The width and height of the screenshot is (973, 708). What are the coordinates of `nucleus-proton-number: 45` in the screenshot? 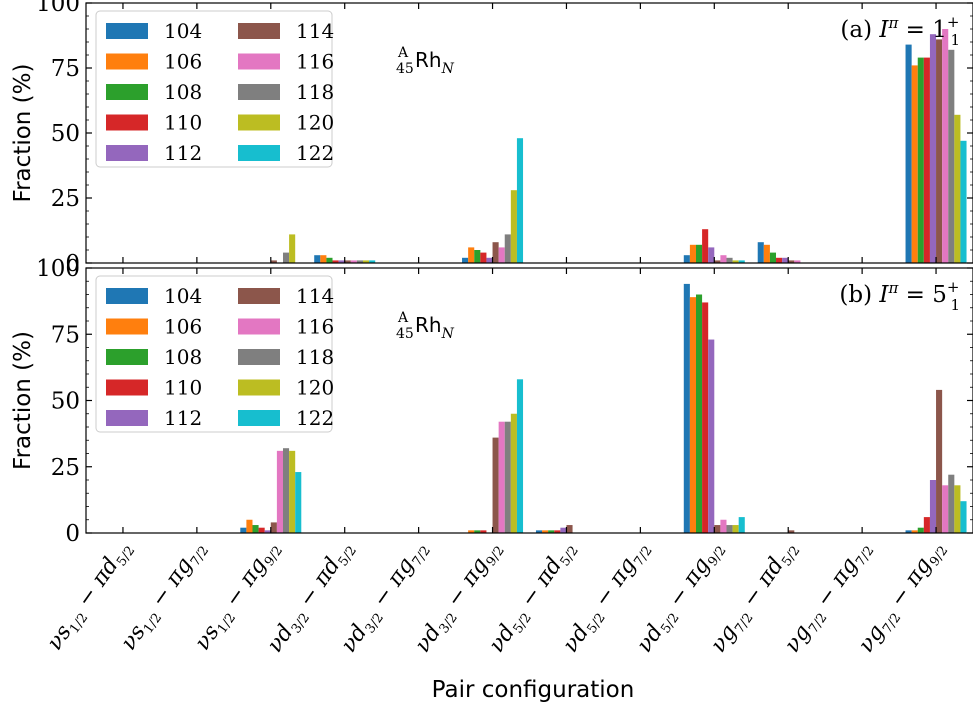 It's located at (405, 69).